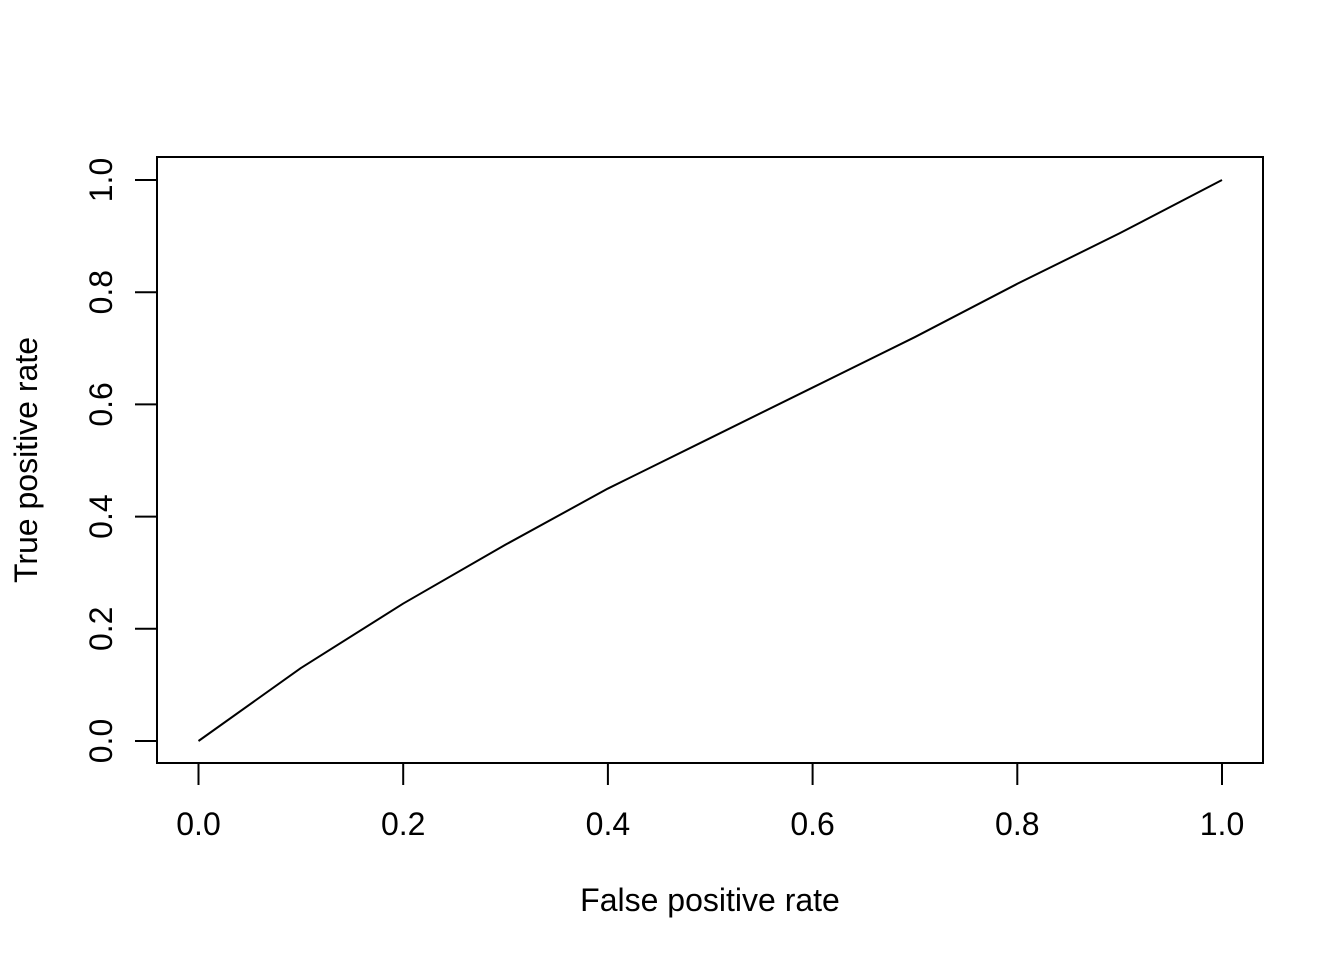  What do you see at coordinates (101, 629) in the screenshot?
I see `y-tick-label: 0.2` at bounding box center [101, 629].